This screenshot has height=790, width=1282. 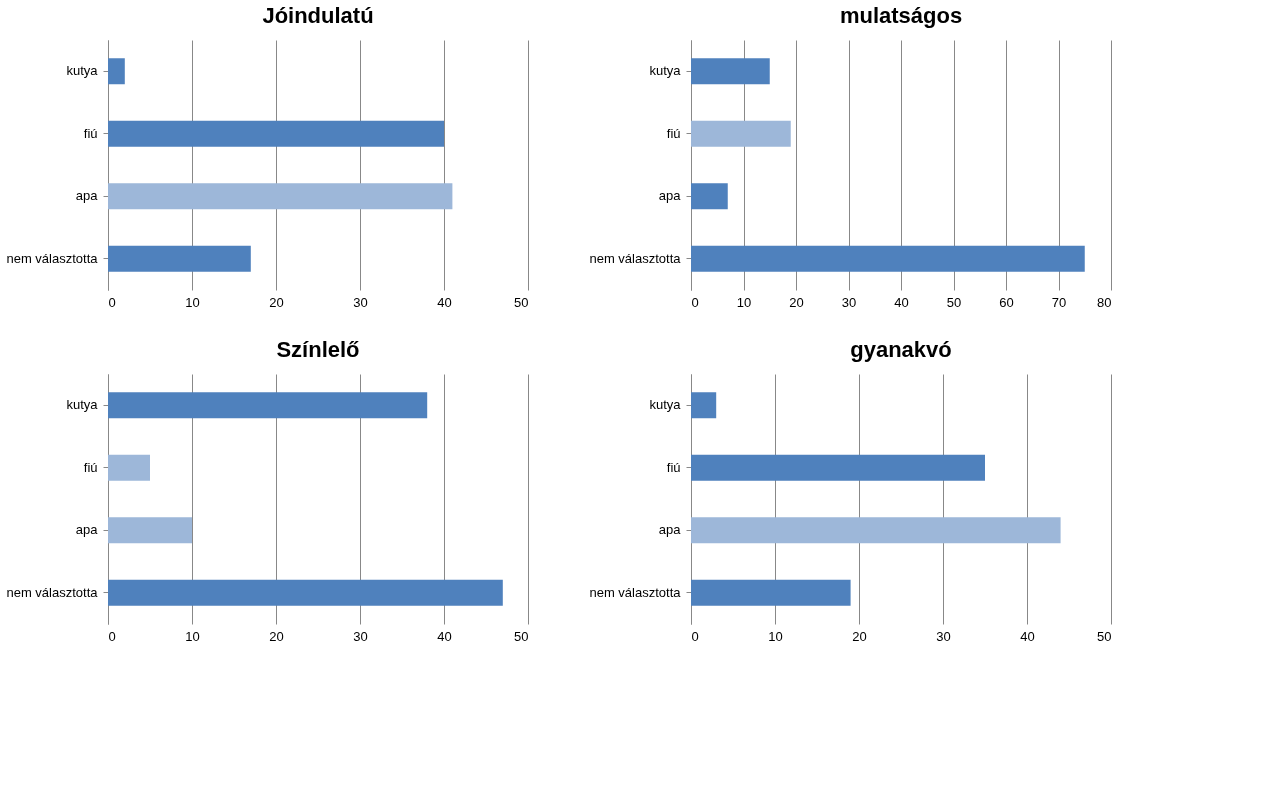 I want to click on chart-title: Jóindulatú, so click(x=318, y=15).